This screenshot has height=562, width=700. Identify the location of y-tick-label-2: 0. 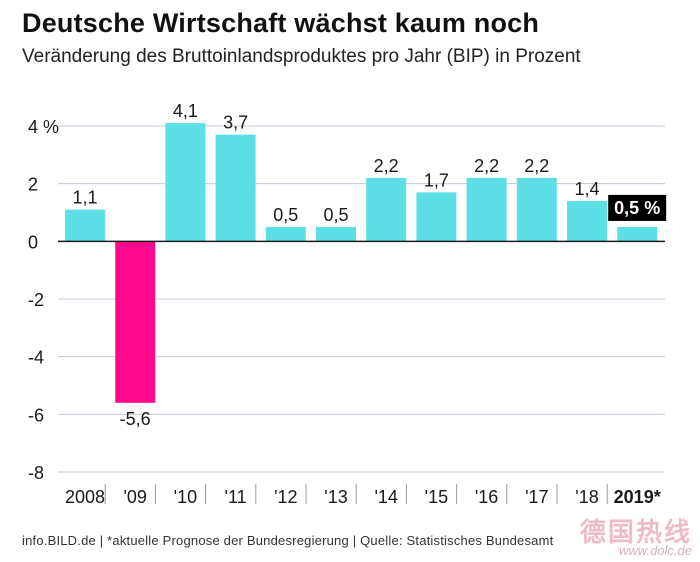
(33, 242).